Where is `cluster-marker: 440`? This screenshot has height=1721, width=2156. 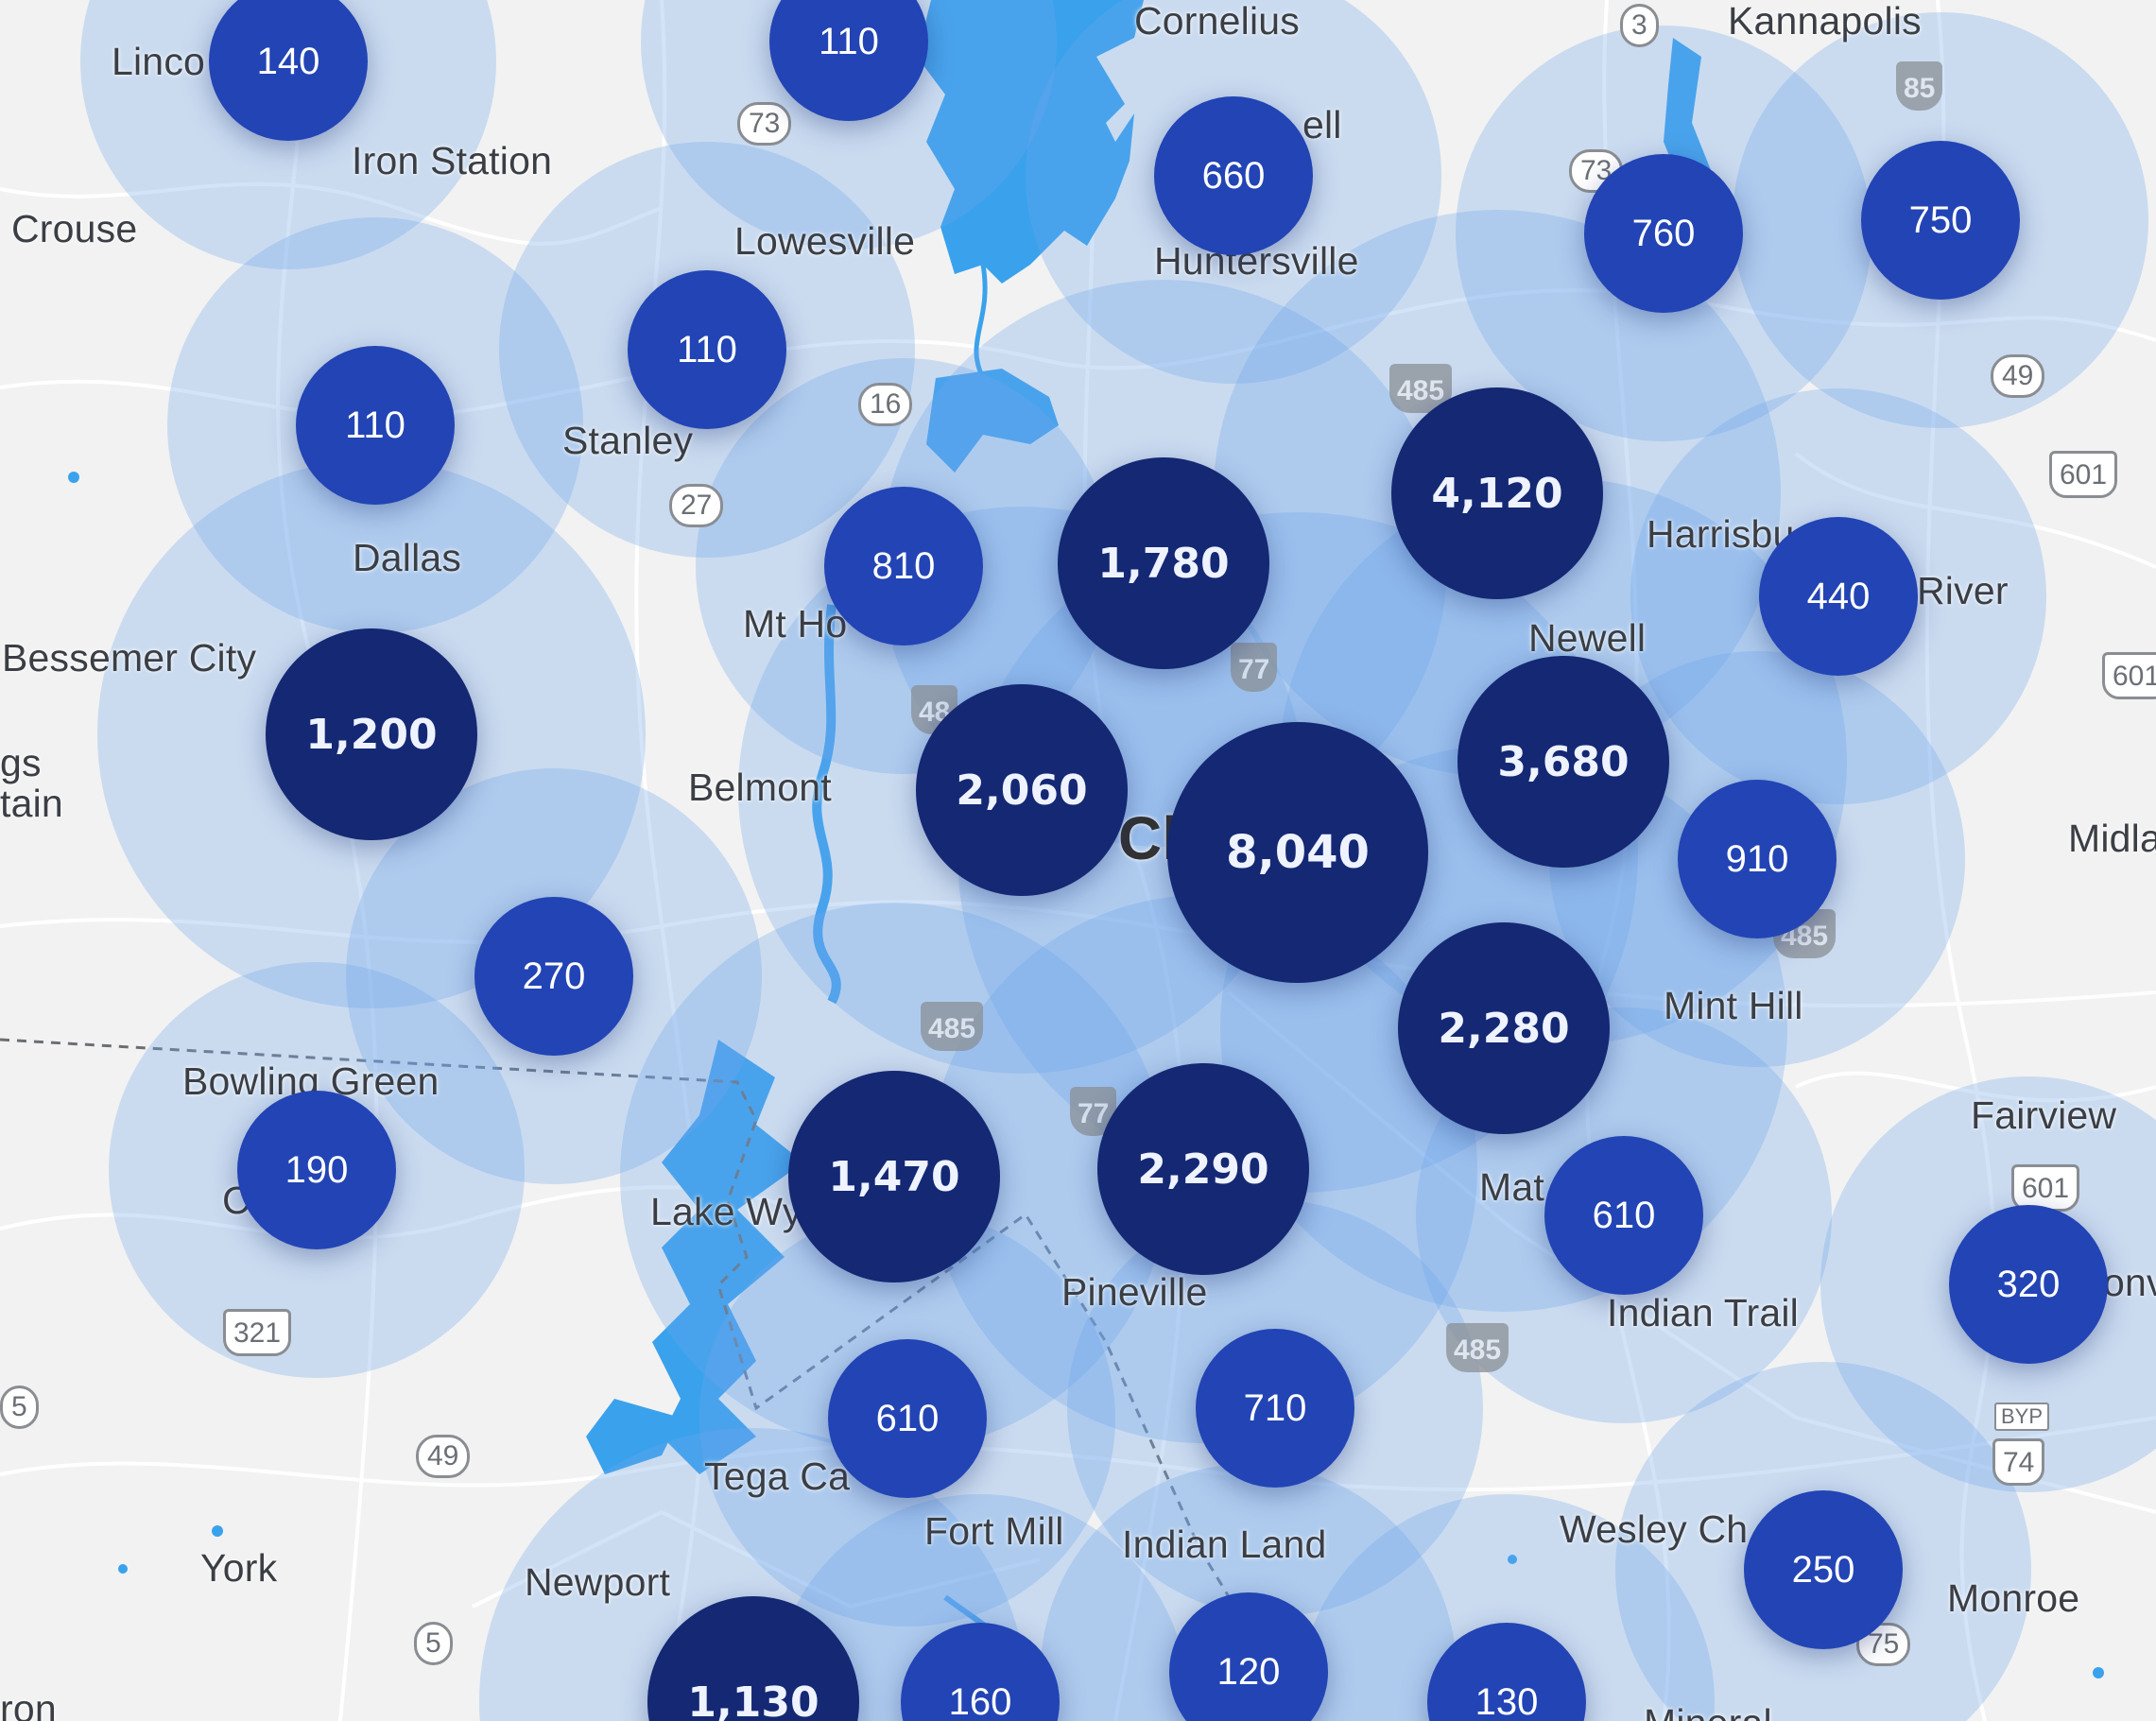 cluster-marker: 440 is located at coordinates (1839, 596).